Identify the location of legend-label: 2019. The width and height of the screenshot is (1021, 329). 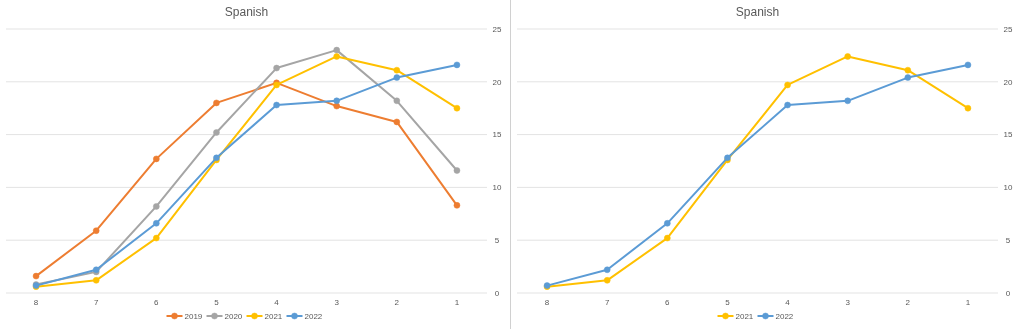
(193, 316).